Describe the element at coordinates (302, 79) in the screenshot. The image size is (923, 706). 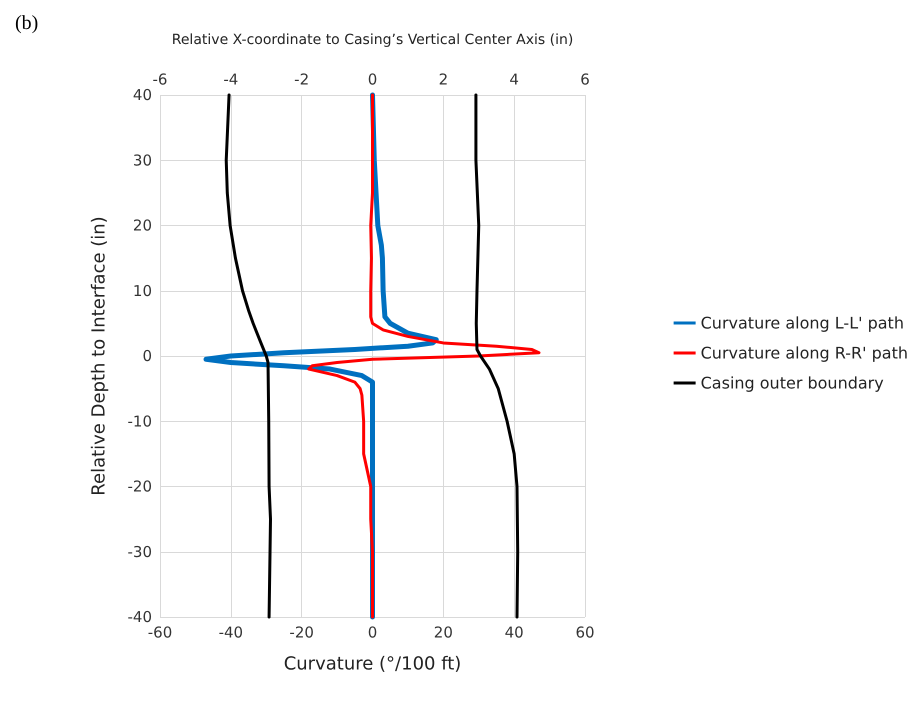
I see `x2-tick-label: -2` at that location.